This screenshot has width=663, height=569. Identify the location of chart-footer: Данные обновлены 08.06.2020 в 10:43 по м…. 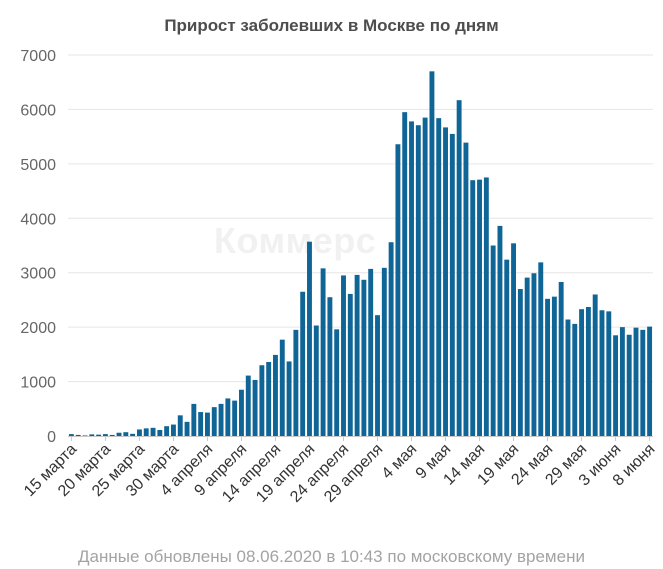
(331, 556).